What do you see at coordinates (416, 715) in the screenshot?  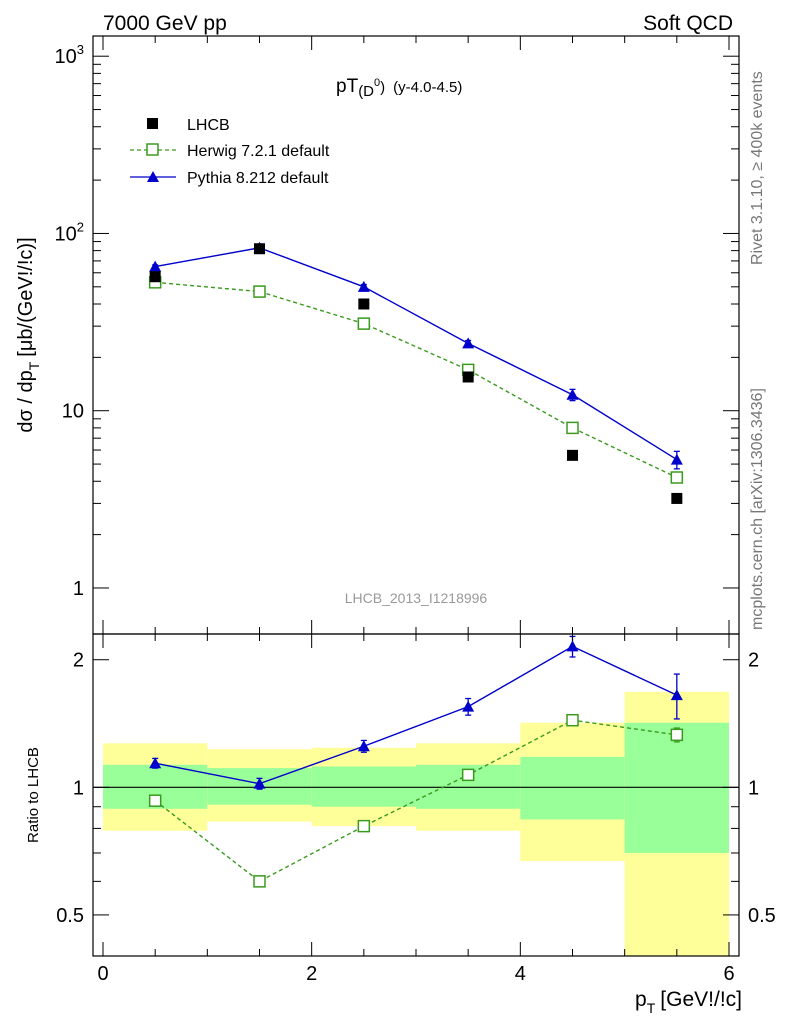 I see `ratio-pythia-line` at bounding box center [416, 715].